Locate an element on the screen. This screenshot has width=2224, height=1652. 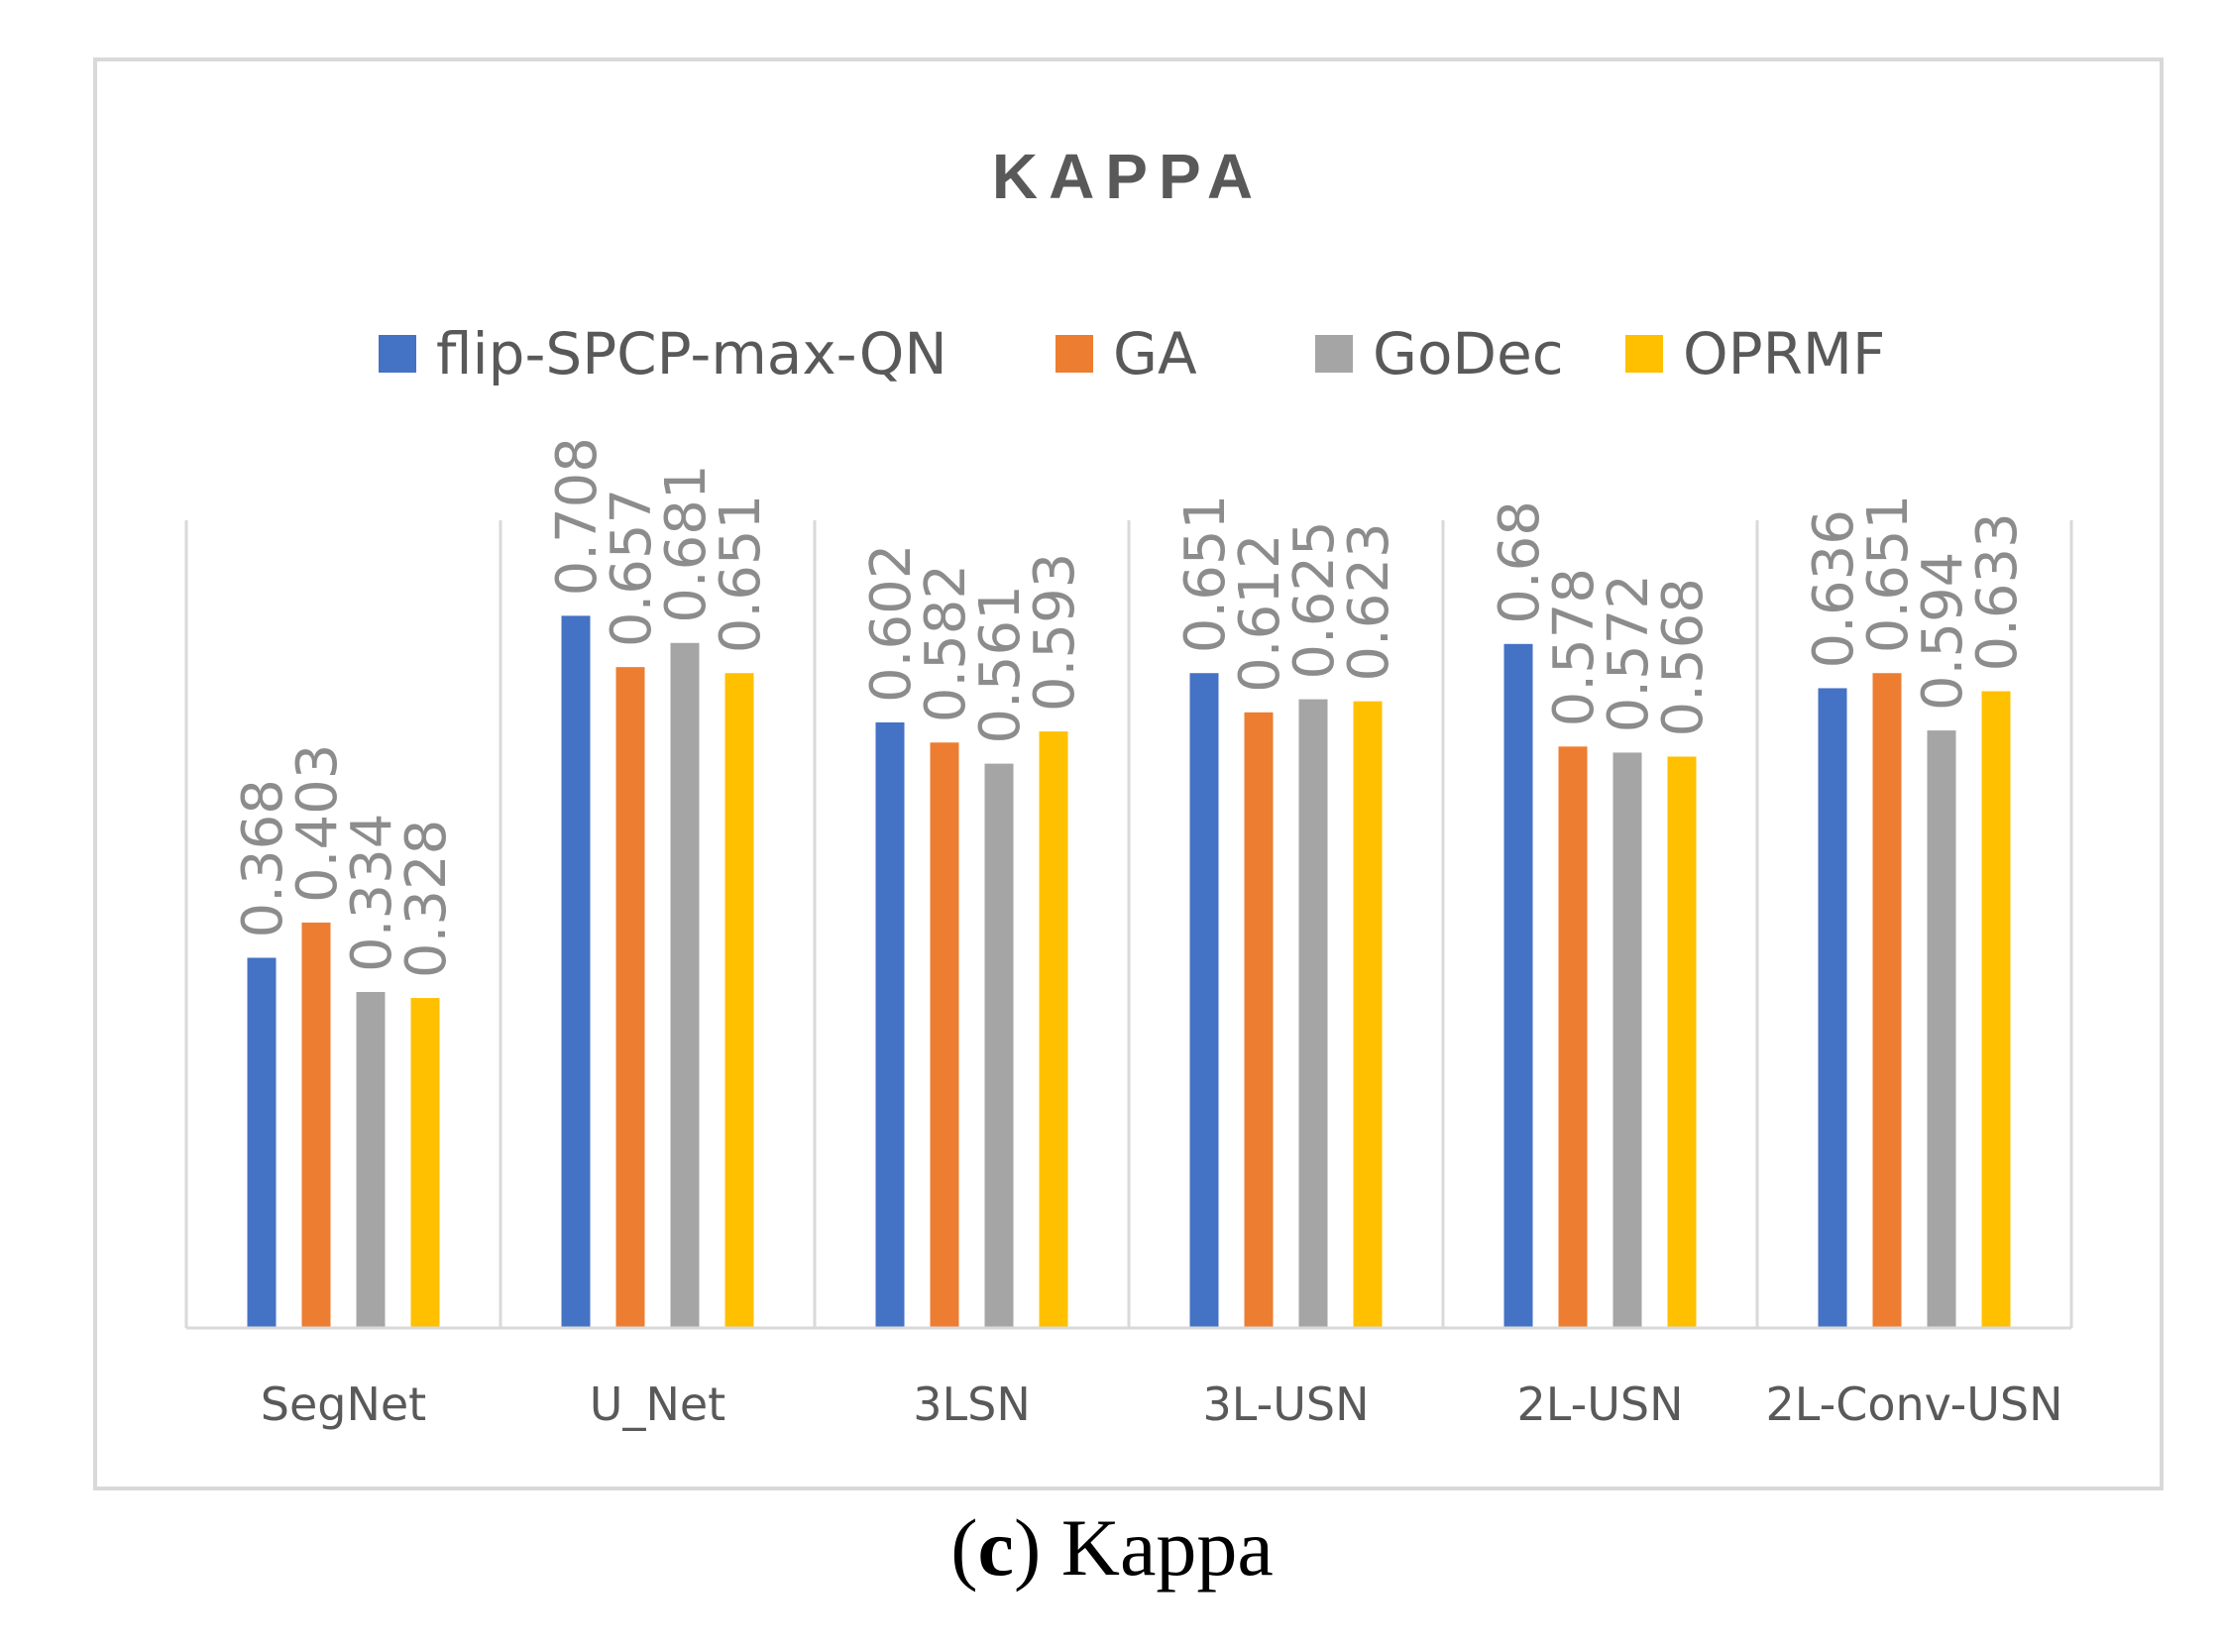
bar-2l-conv-usn-godec is located at coordinates (1941, 1029).